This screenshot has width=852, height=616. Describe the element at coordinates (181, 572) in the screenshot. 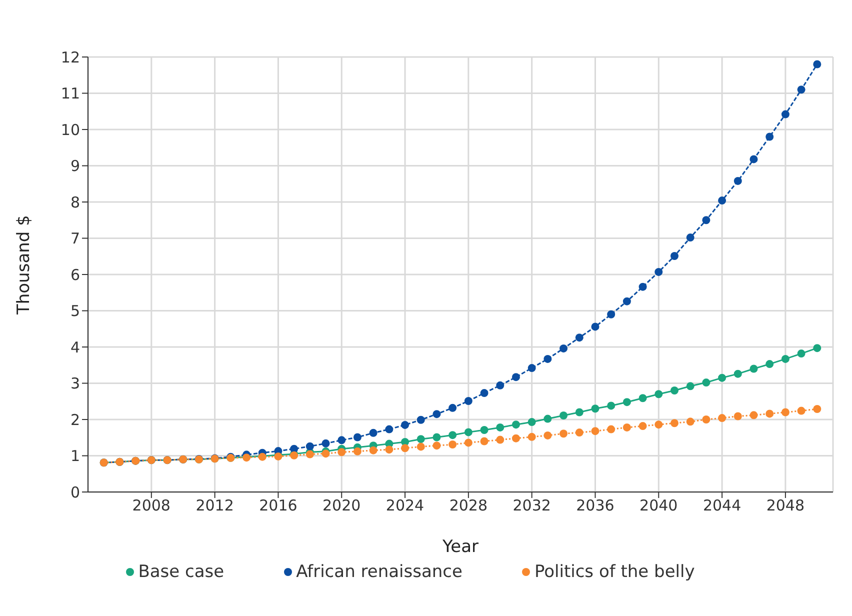

I see `legend-label: Base case` at that location.